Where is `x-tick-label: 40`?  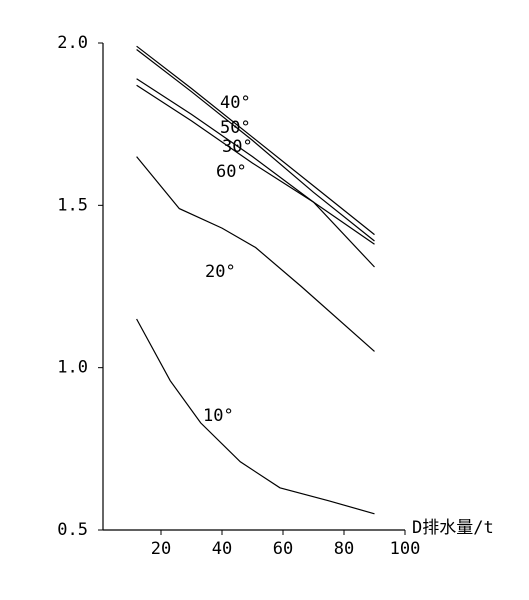
x-tick-label: 40 is located at coordinates (222, 549).